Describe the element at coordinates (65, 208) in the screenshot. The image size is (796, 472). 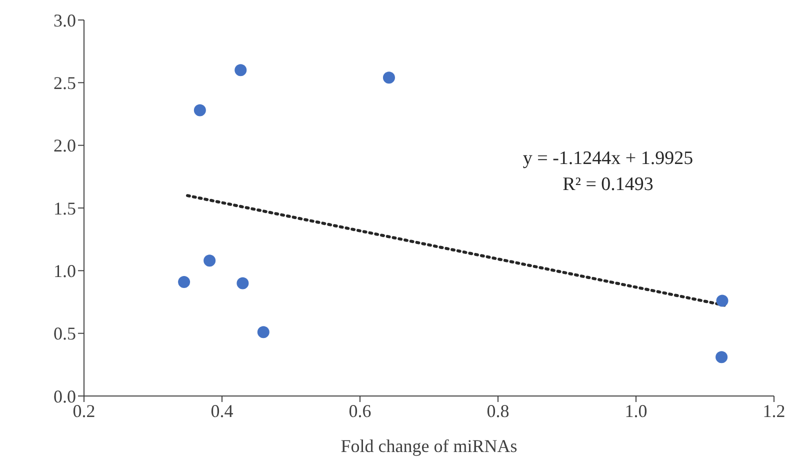
I see `y-tick-label: 1.5` at that location.